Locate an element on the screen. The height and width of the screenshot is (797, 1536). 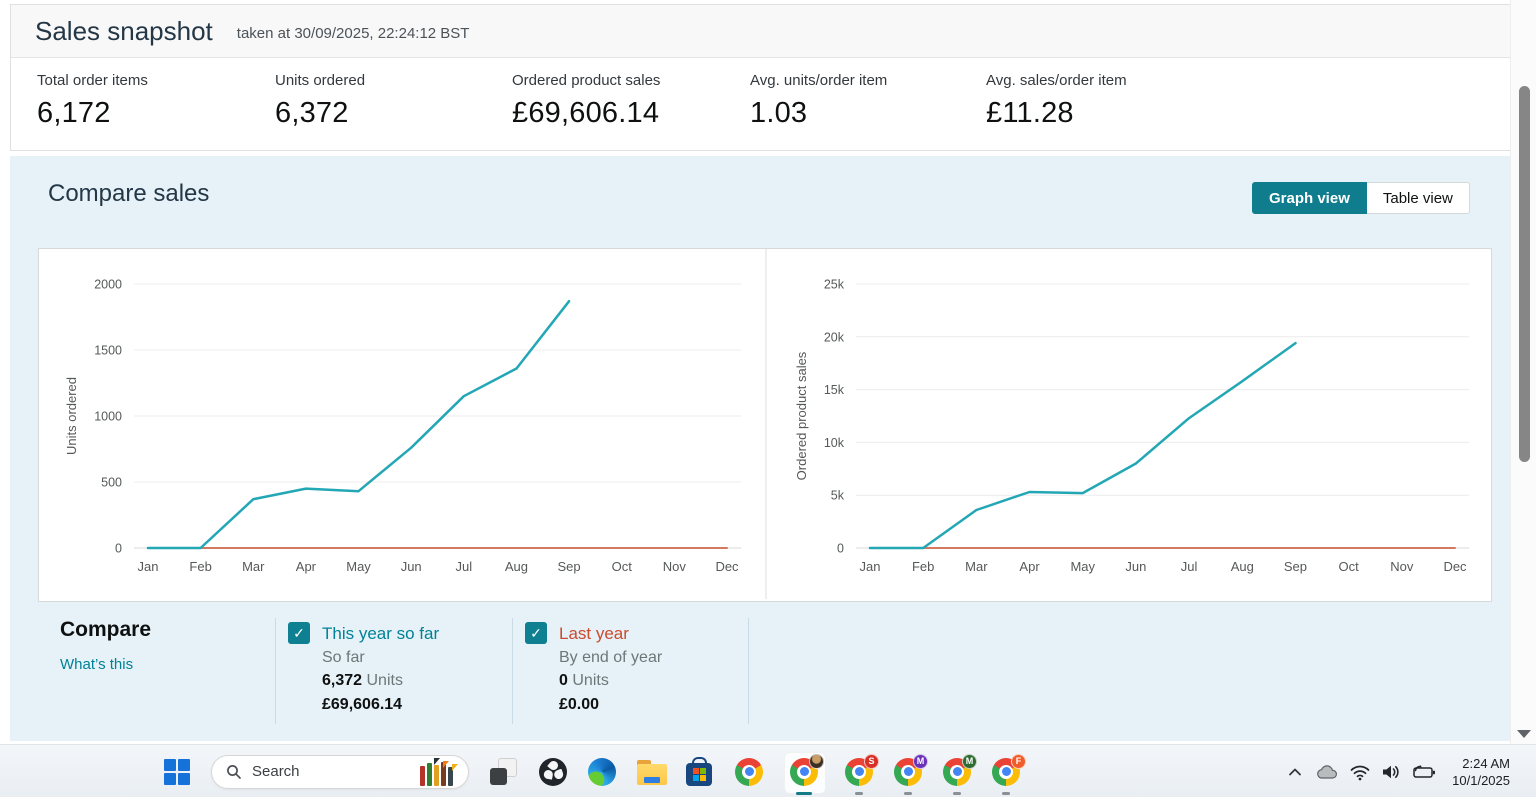
svg-text: 5k is located at coordinates (838, 496).